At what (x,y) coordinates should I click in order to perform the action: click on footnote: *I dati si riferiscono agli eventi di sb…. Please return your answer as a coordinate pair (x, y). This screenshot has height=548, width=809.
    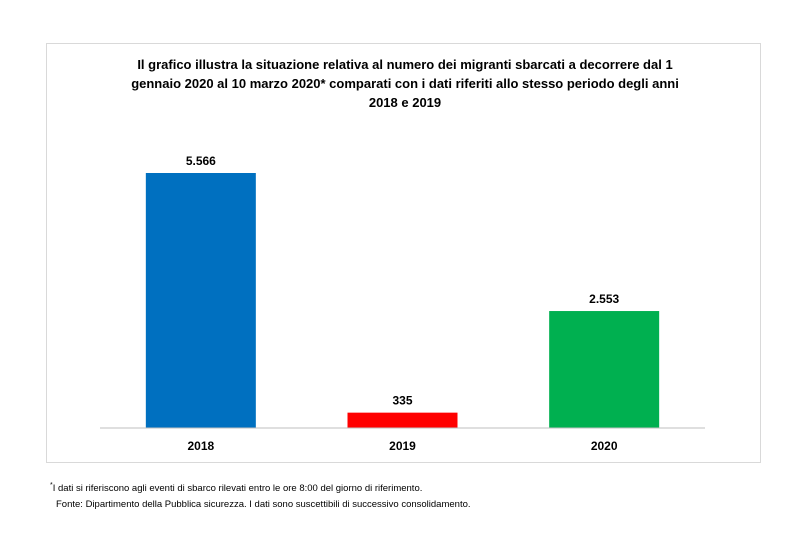
    Looking at the image, I should click on (260, 495).